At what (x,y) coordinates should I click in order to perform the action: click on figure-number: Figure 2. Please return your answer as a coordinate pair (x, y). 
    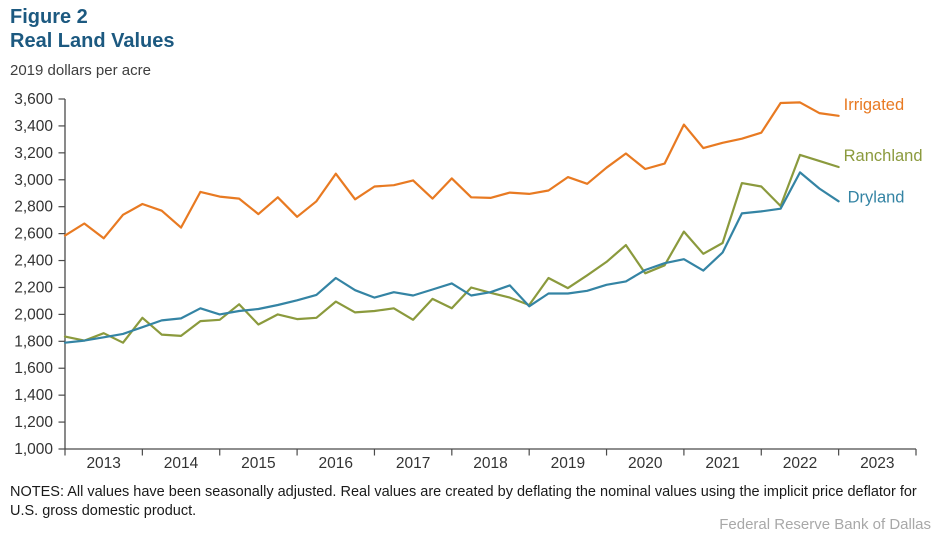
    Looking at the image, I should click on (49, 17).